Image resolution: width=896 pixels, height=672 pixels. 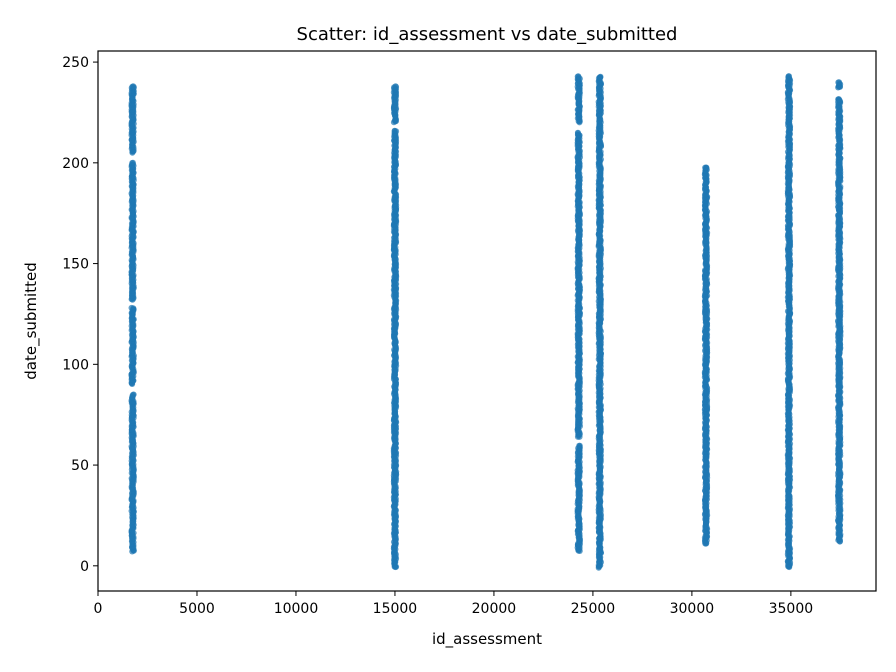 What do you see at coordinates (80, 315) in the screenshot?
I see `y-axis-ticks: 0 50 100 150 200 250` at bounding box center [80, 315].